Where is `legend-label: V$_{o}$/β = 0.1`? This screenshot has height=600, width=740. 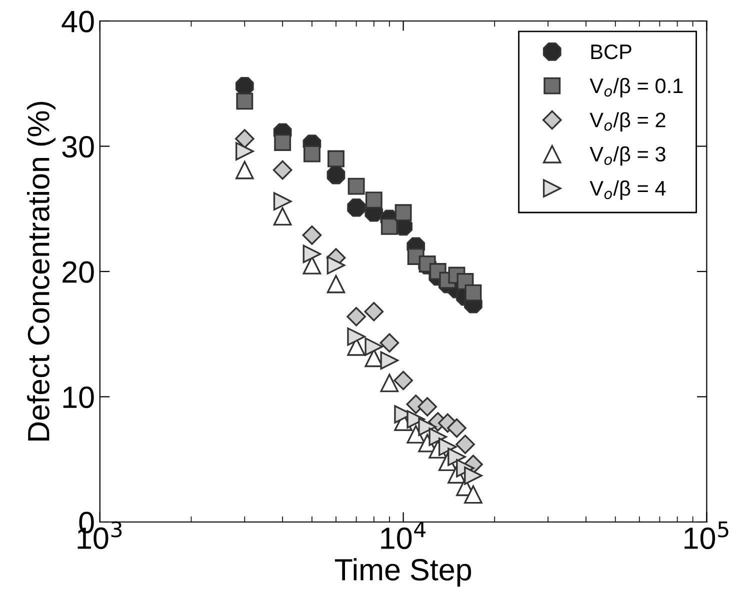 legend-label: V$_{o}$/β = 0.1 is located at coordinates (636, 88).